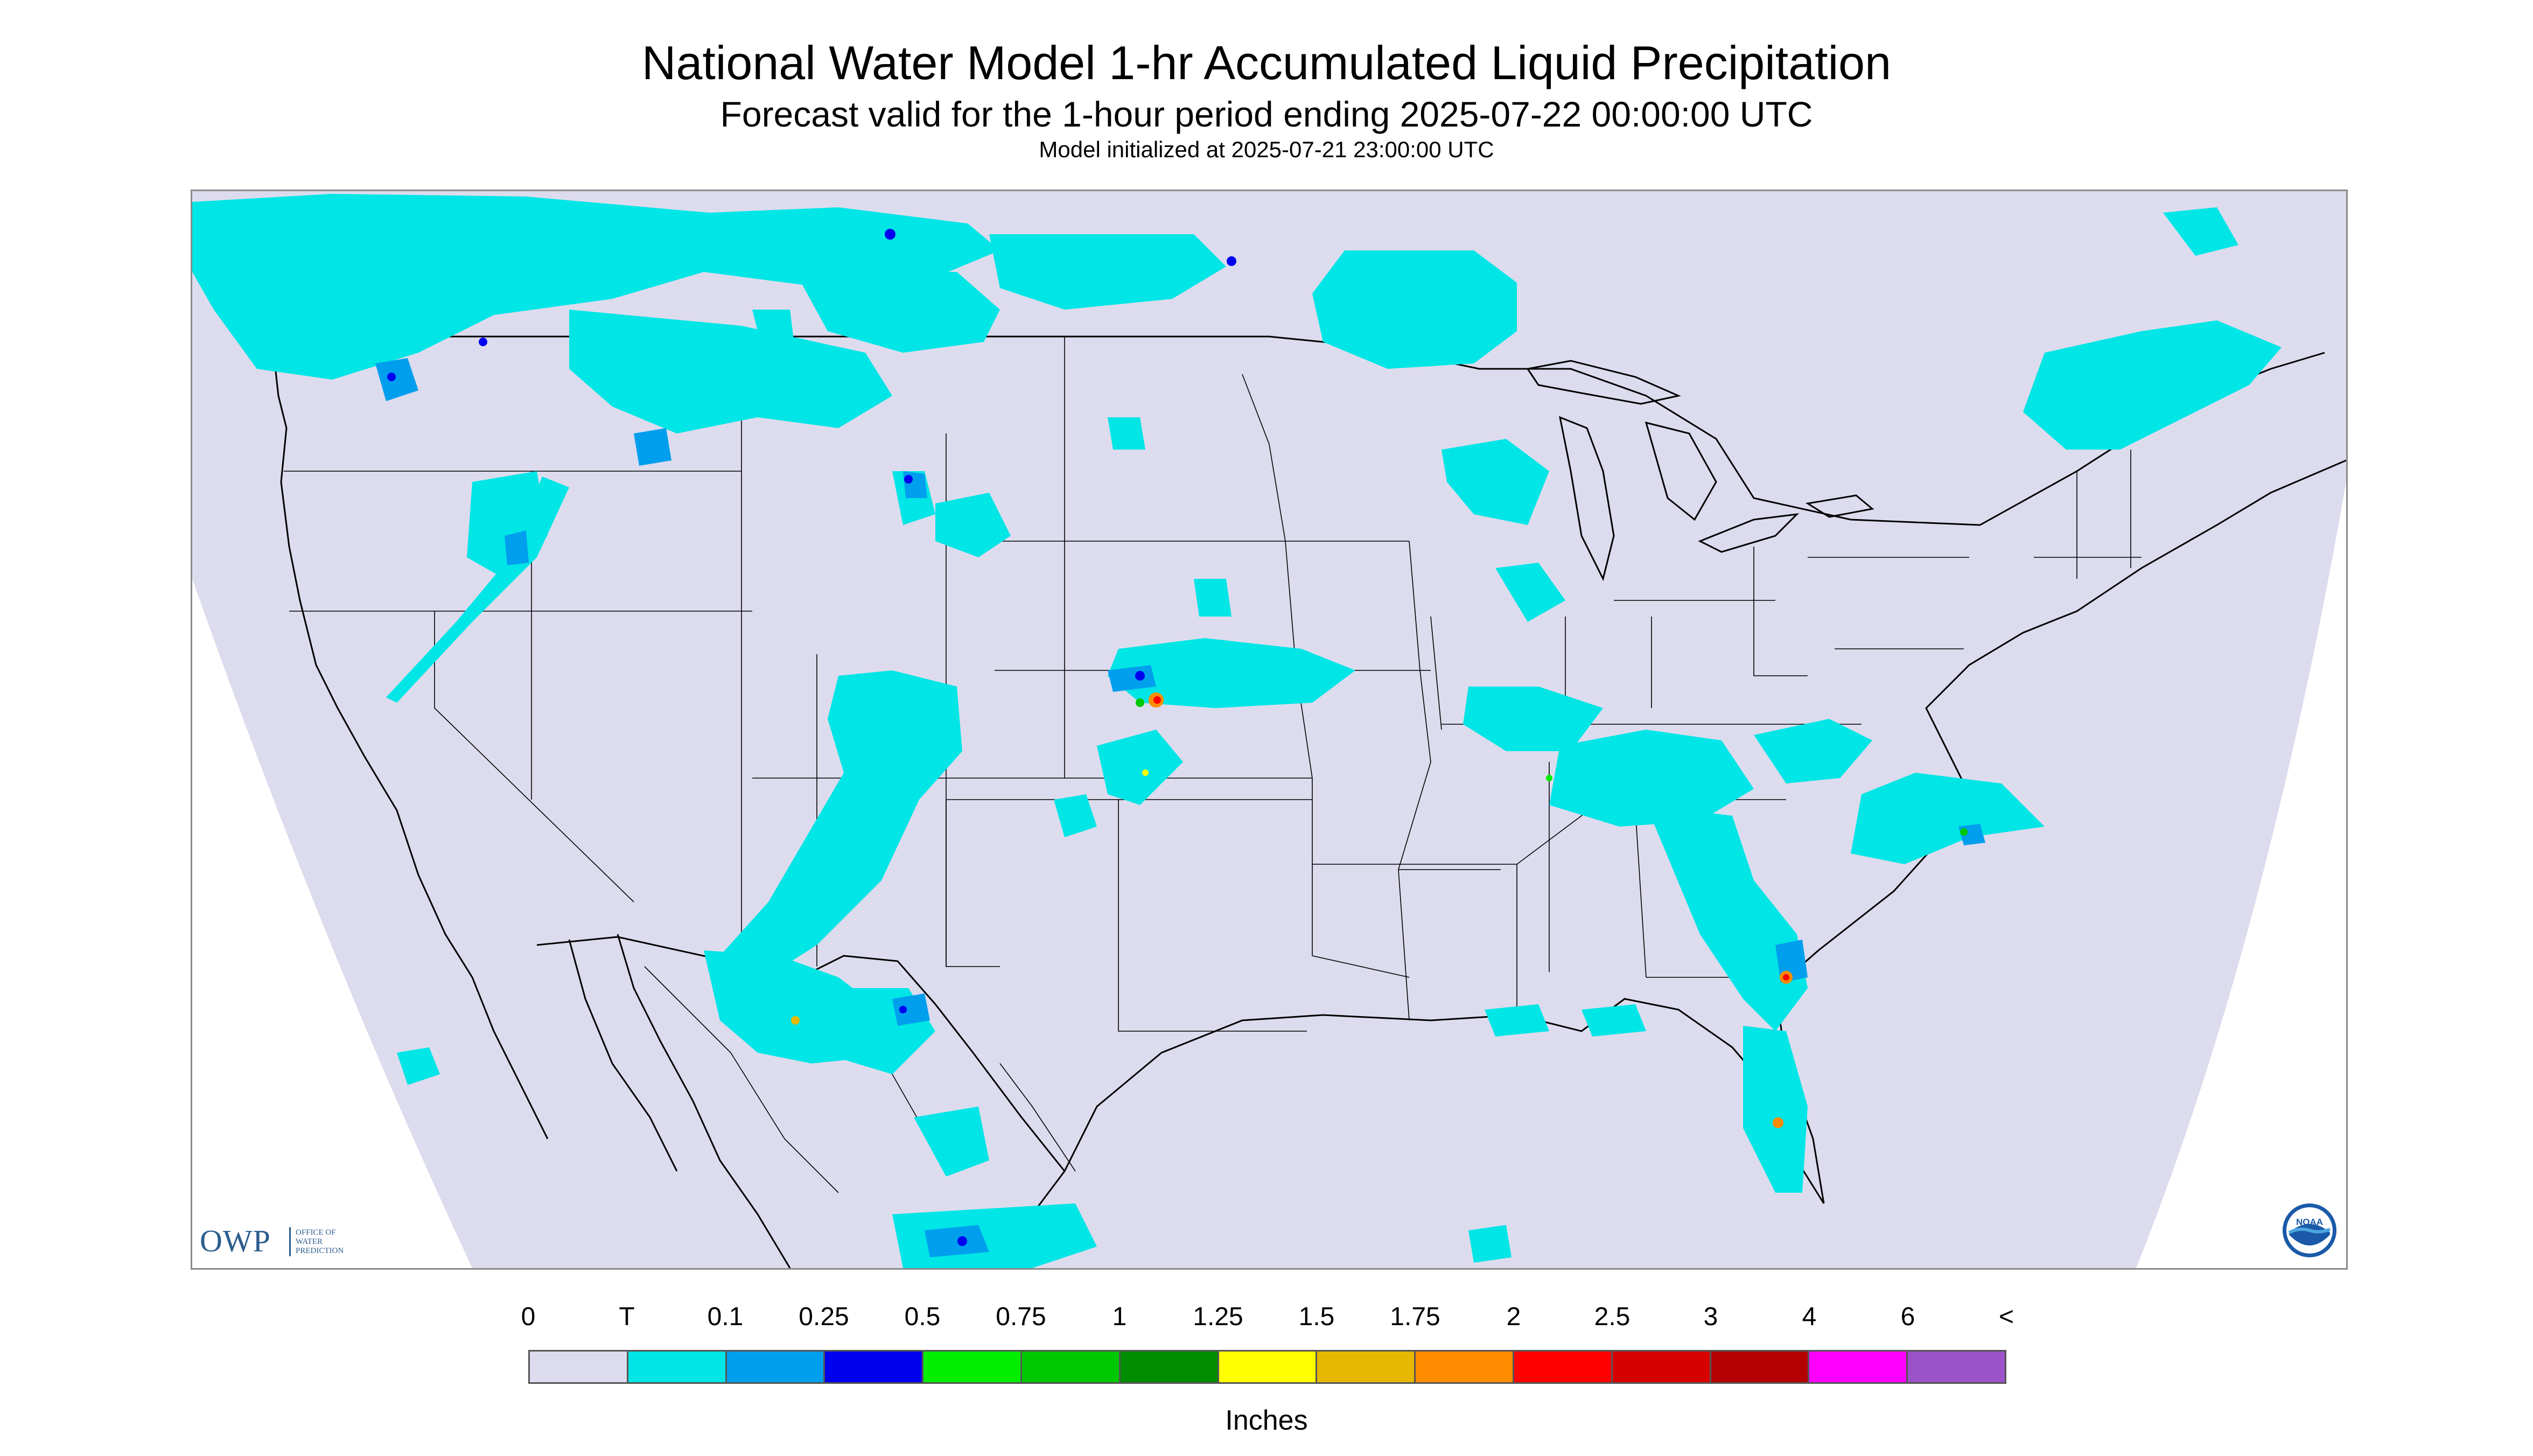  Describe the element at coordinates (1749, 533) in the screenshot. I see `lake-erie` at that location.